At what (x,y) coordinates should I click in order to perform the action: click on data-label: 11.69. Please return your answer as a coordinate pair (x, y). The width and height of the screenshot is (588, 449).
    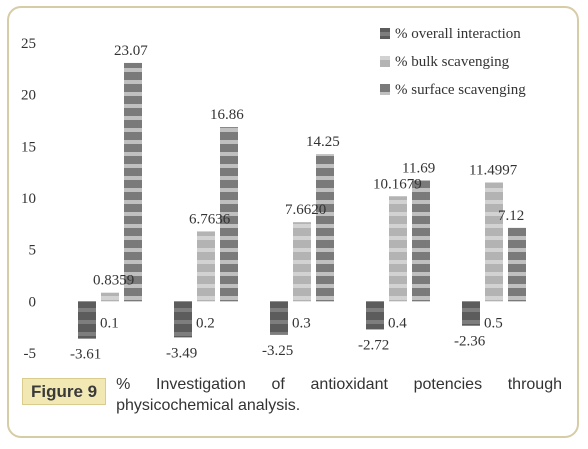
    Looking at the image, I should click on (418, 169).